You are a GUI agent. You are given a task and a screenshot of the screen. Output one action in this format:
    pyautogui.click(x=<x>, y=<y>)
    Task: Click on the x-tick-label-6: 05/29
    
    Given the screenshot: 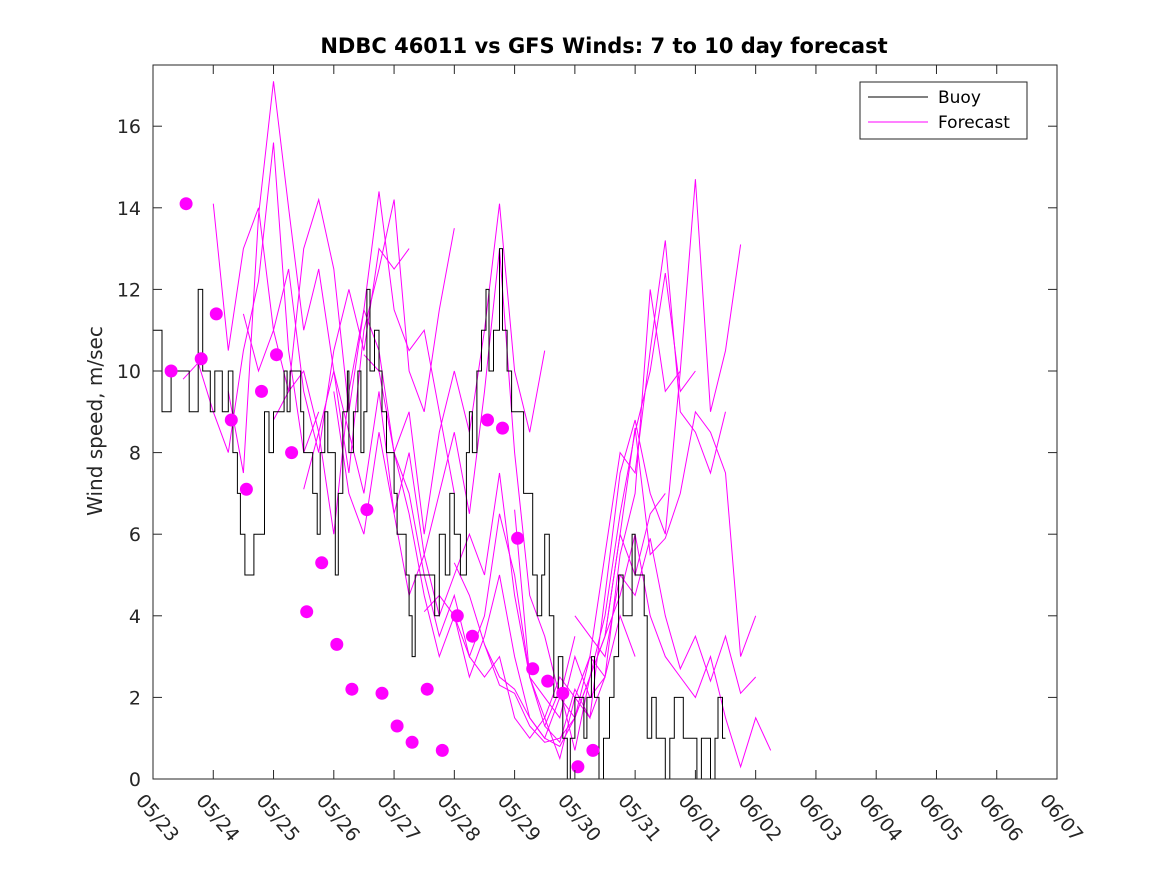 What is the action you would take?
    pyautogui.click(x=519, y=818)
    